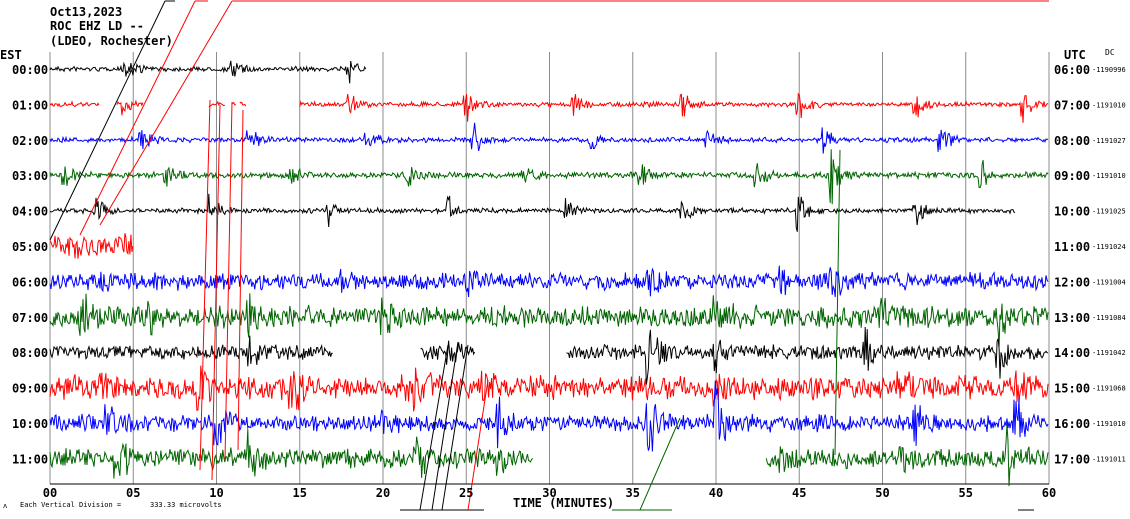  What do you see at coordinates (532, 212) in the screenshot?
I see `trace-04:00` at bounding box center [532, 212].